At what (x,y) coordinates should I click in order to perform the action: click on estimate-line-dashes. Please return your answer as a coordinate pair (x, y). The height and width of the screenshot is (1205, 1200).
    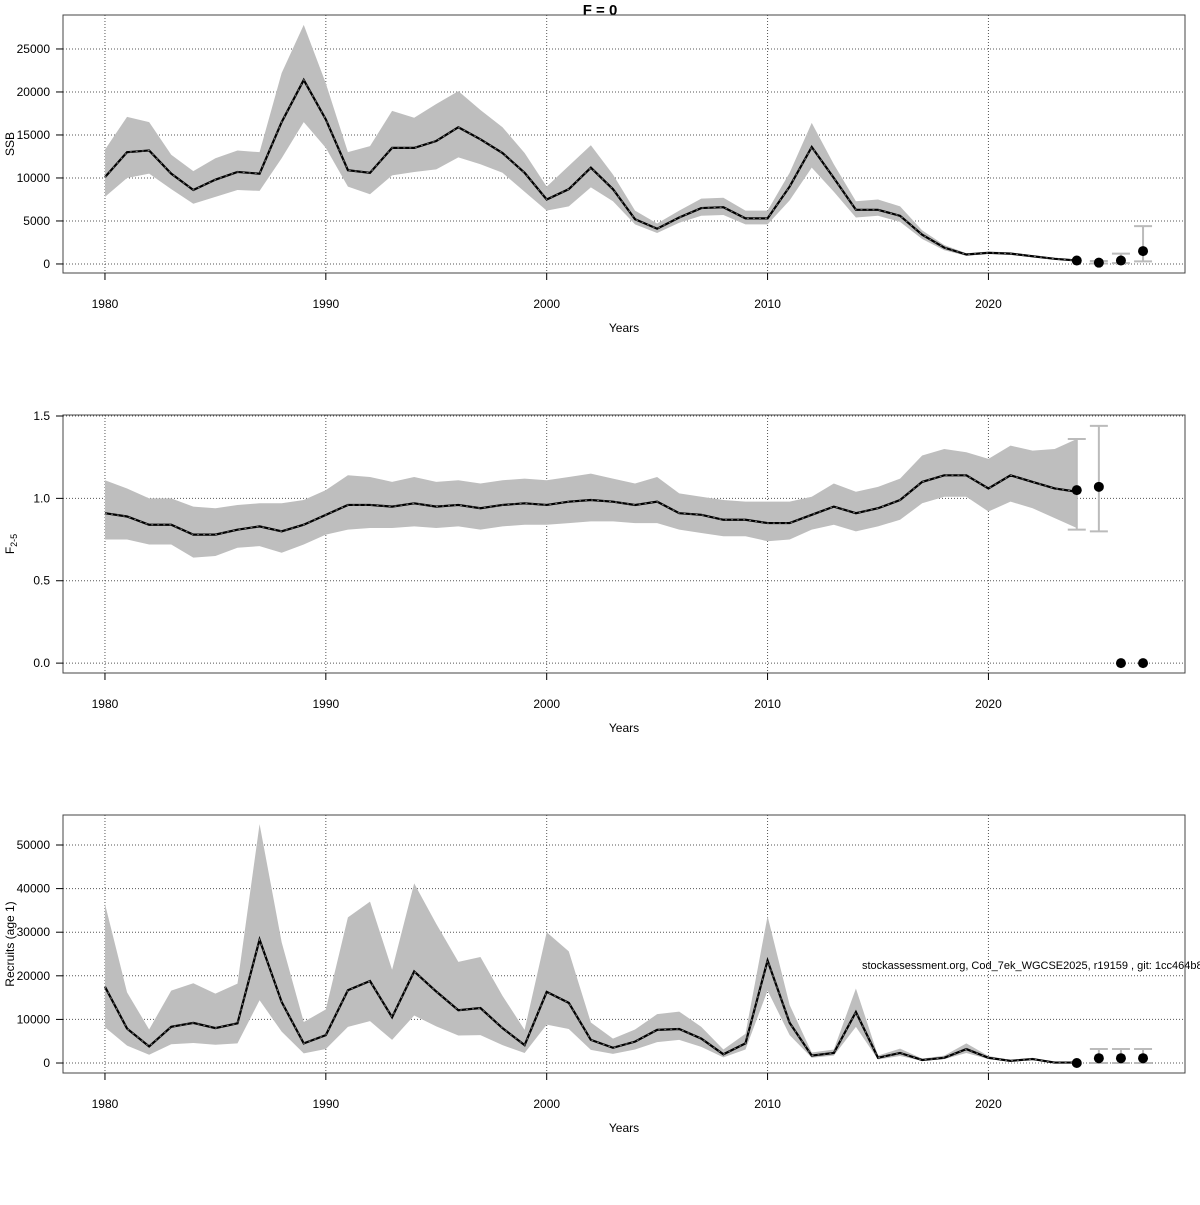
    Looking at the image, I should click on (590, 1000).